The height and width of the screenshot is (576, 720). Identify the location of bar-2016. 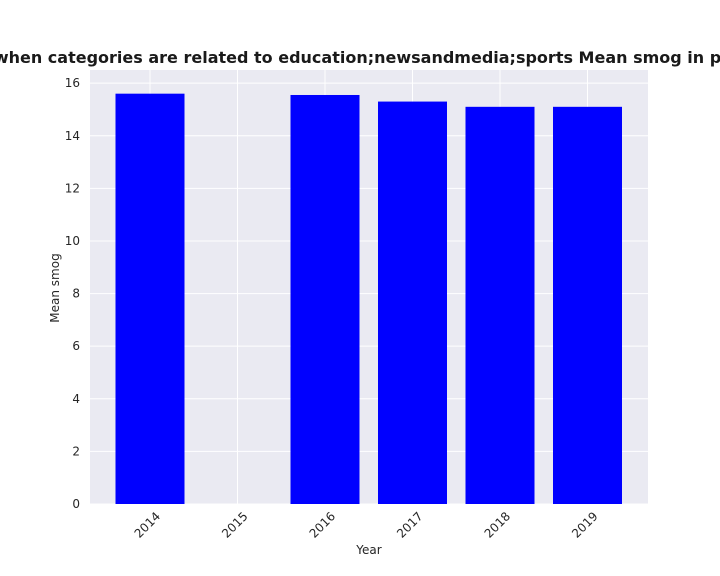
(325, 299).